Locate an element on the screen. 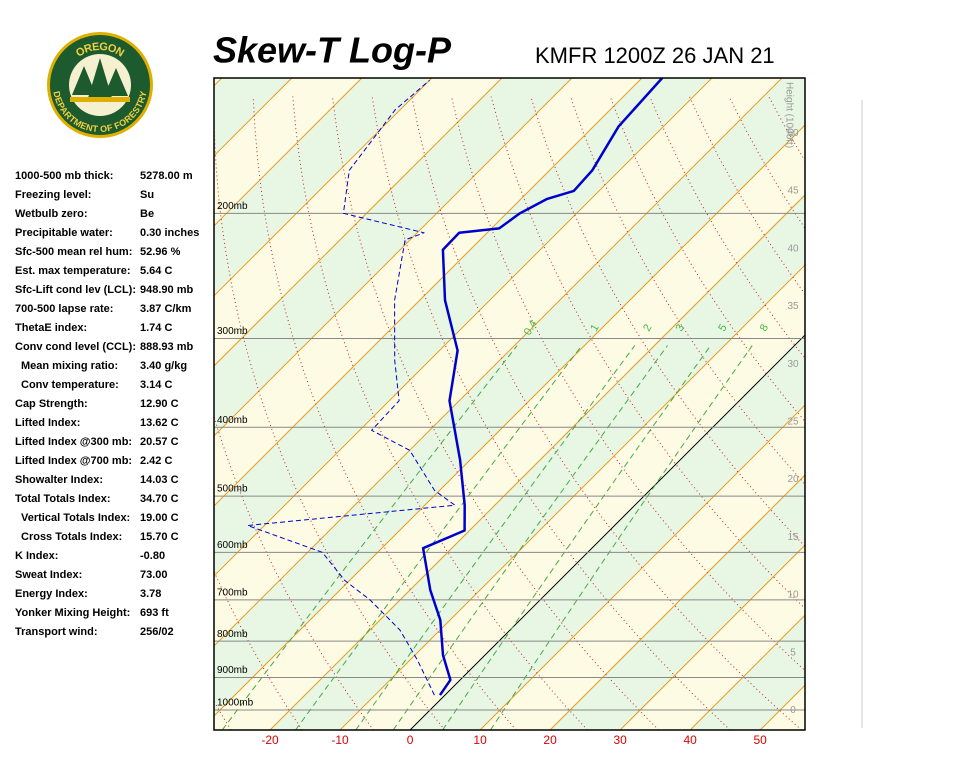 The width and height of the screenshot is (960, 773). mixing-ratio-label: 2 is located at coordinates (647, 327).